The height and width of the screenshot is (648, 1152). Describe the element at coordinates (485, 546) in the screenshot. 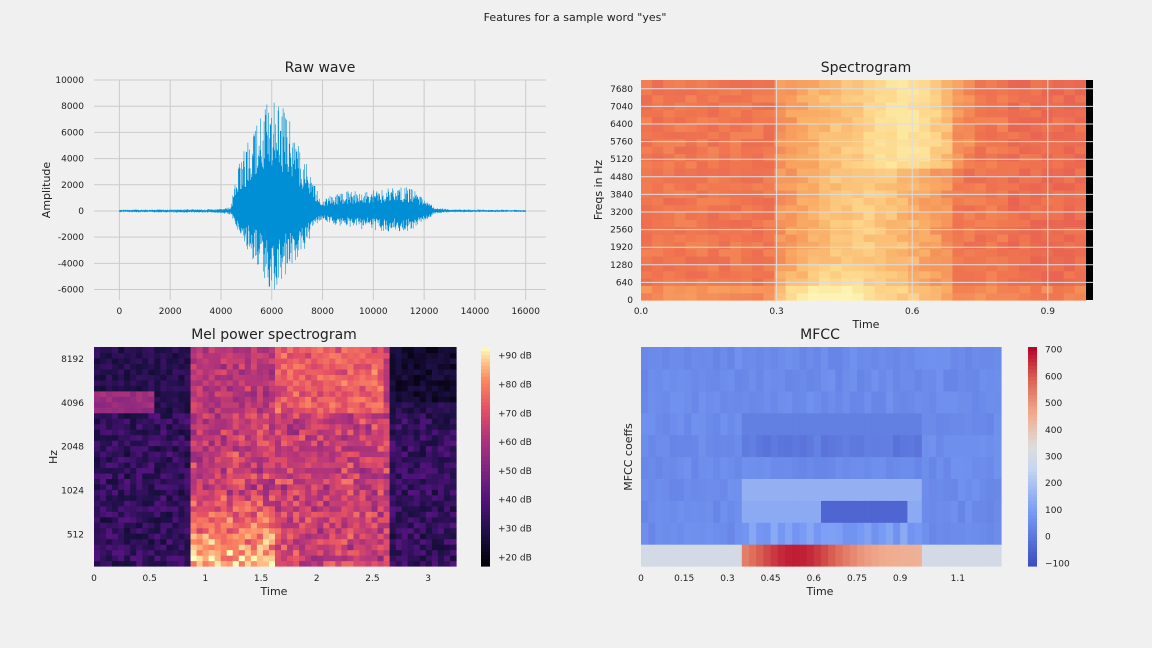

I see `mel-colorbar-segment` at that location.